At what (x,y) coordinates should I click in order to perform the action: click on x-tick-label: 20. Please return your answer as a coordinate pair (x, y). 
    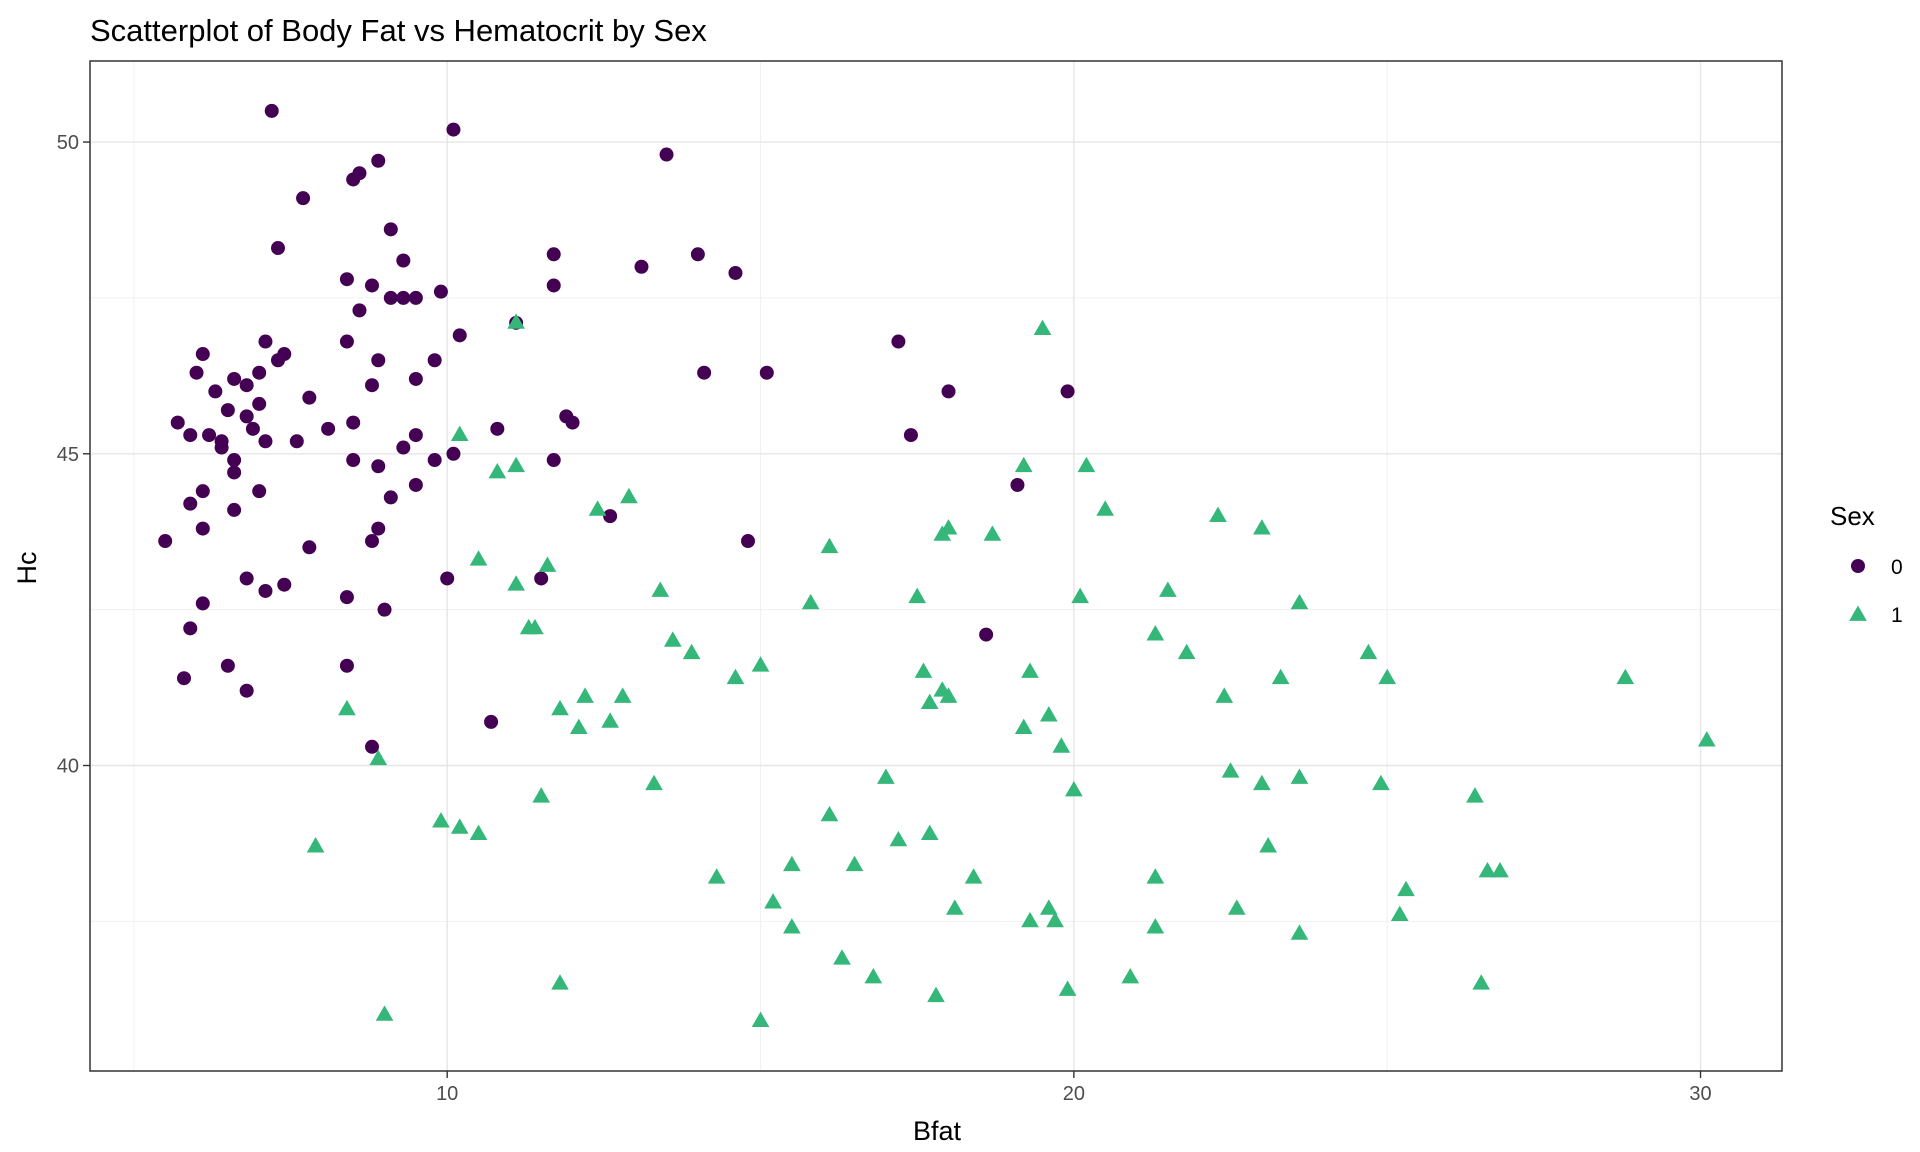
    Looking at the image, I should click on (1074, 1094).